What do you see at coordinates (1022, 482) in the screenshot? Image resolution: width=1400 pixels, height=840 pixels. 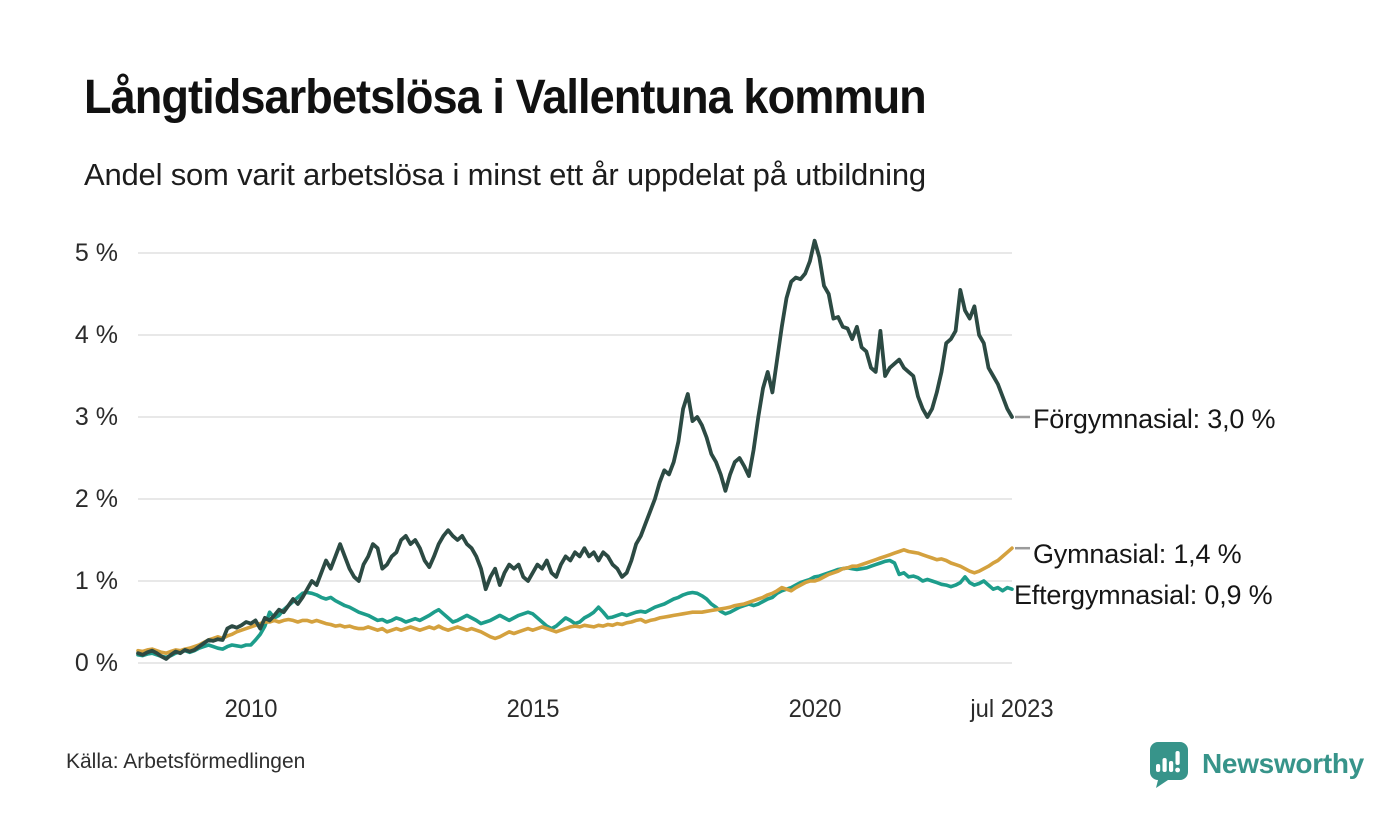 I see `label-leader-dashes` at bounding box center [1022, 482].